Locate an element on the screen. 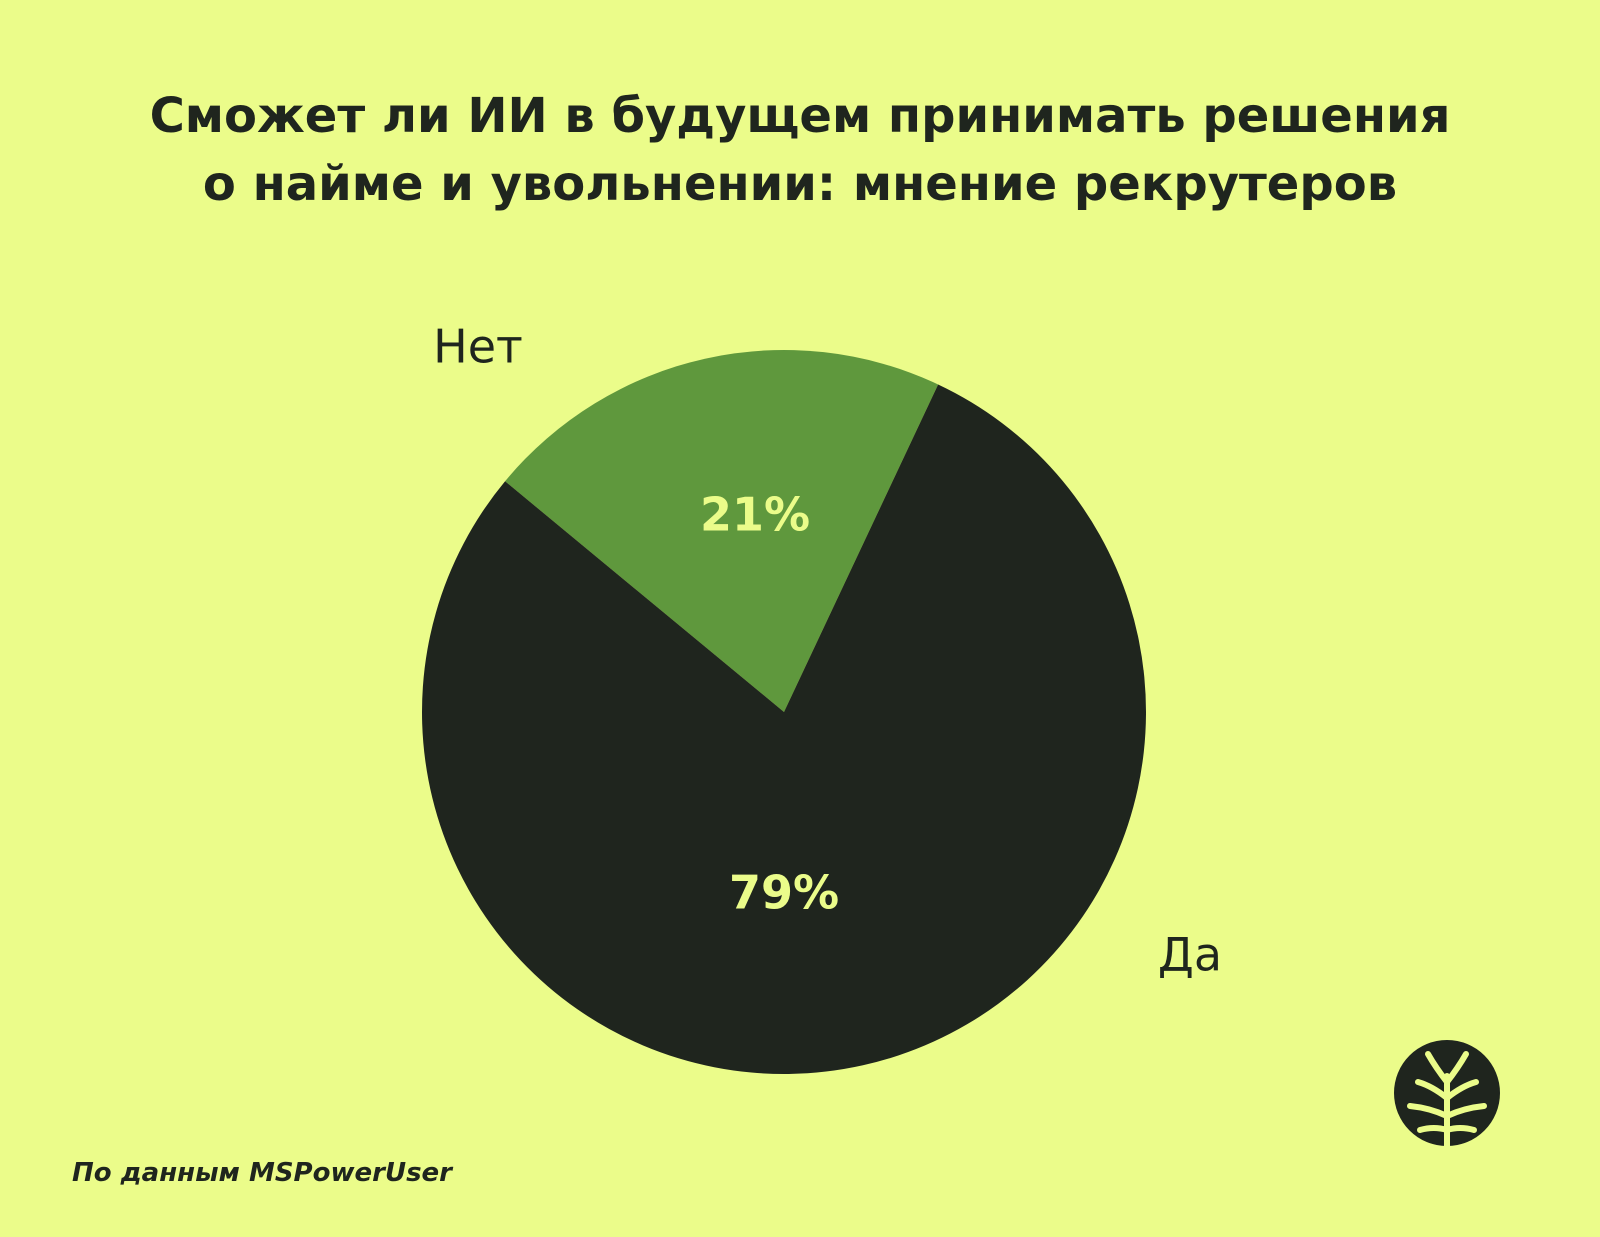  pie-value-label-net: 21% is located at coordinates (755, 515).